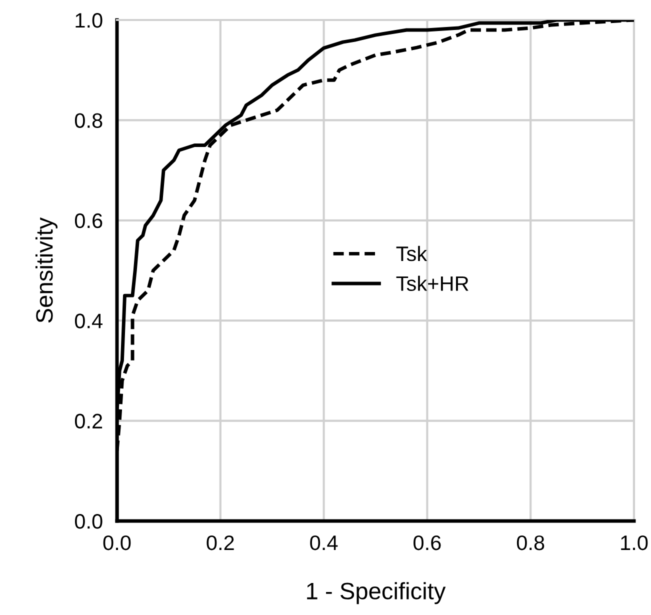 The height and width of the screenshot is (615, 651). What do you see at coordinates (88, 421) in the screenshot?
I see `y-tick-label: 0.2` at bounding box center [88, 421].